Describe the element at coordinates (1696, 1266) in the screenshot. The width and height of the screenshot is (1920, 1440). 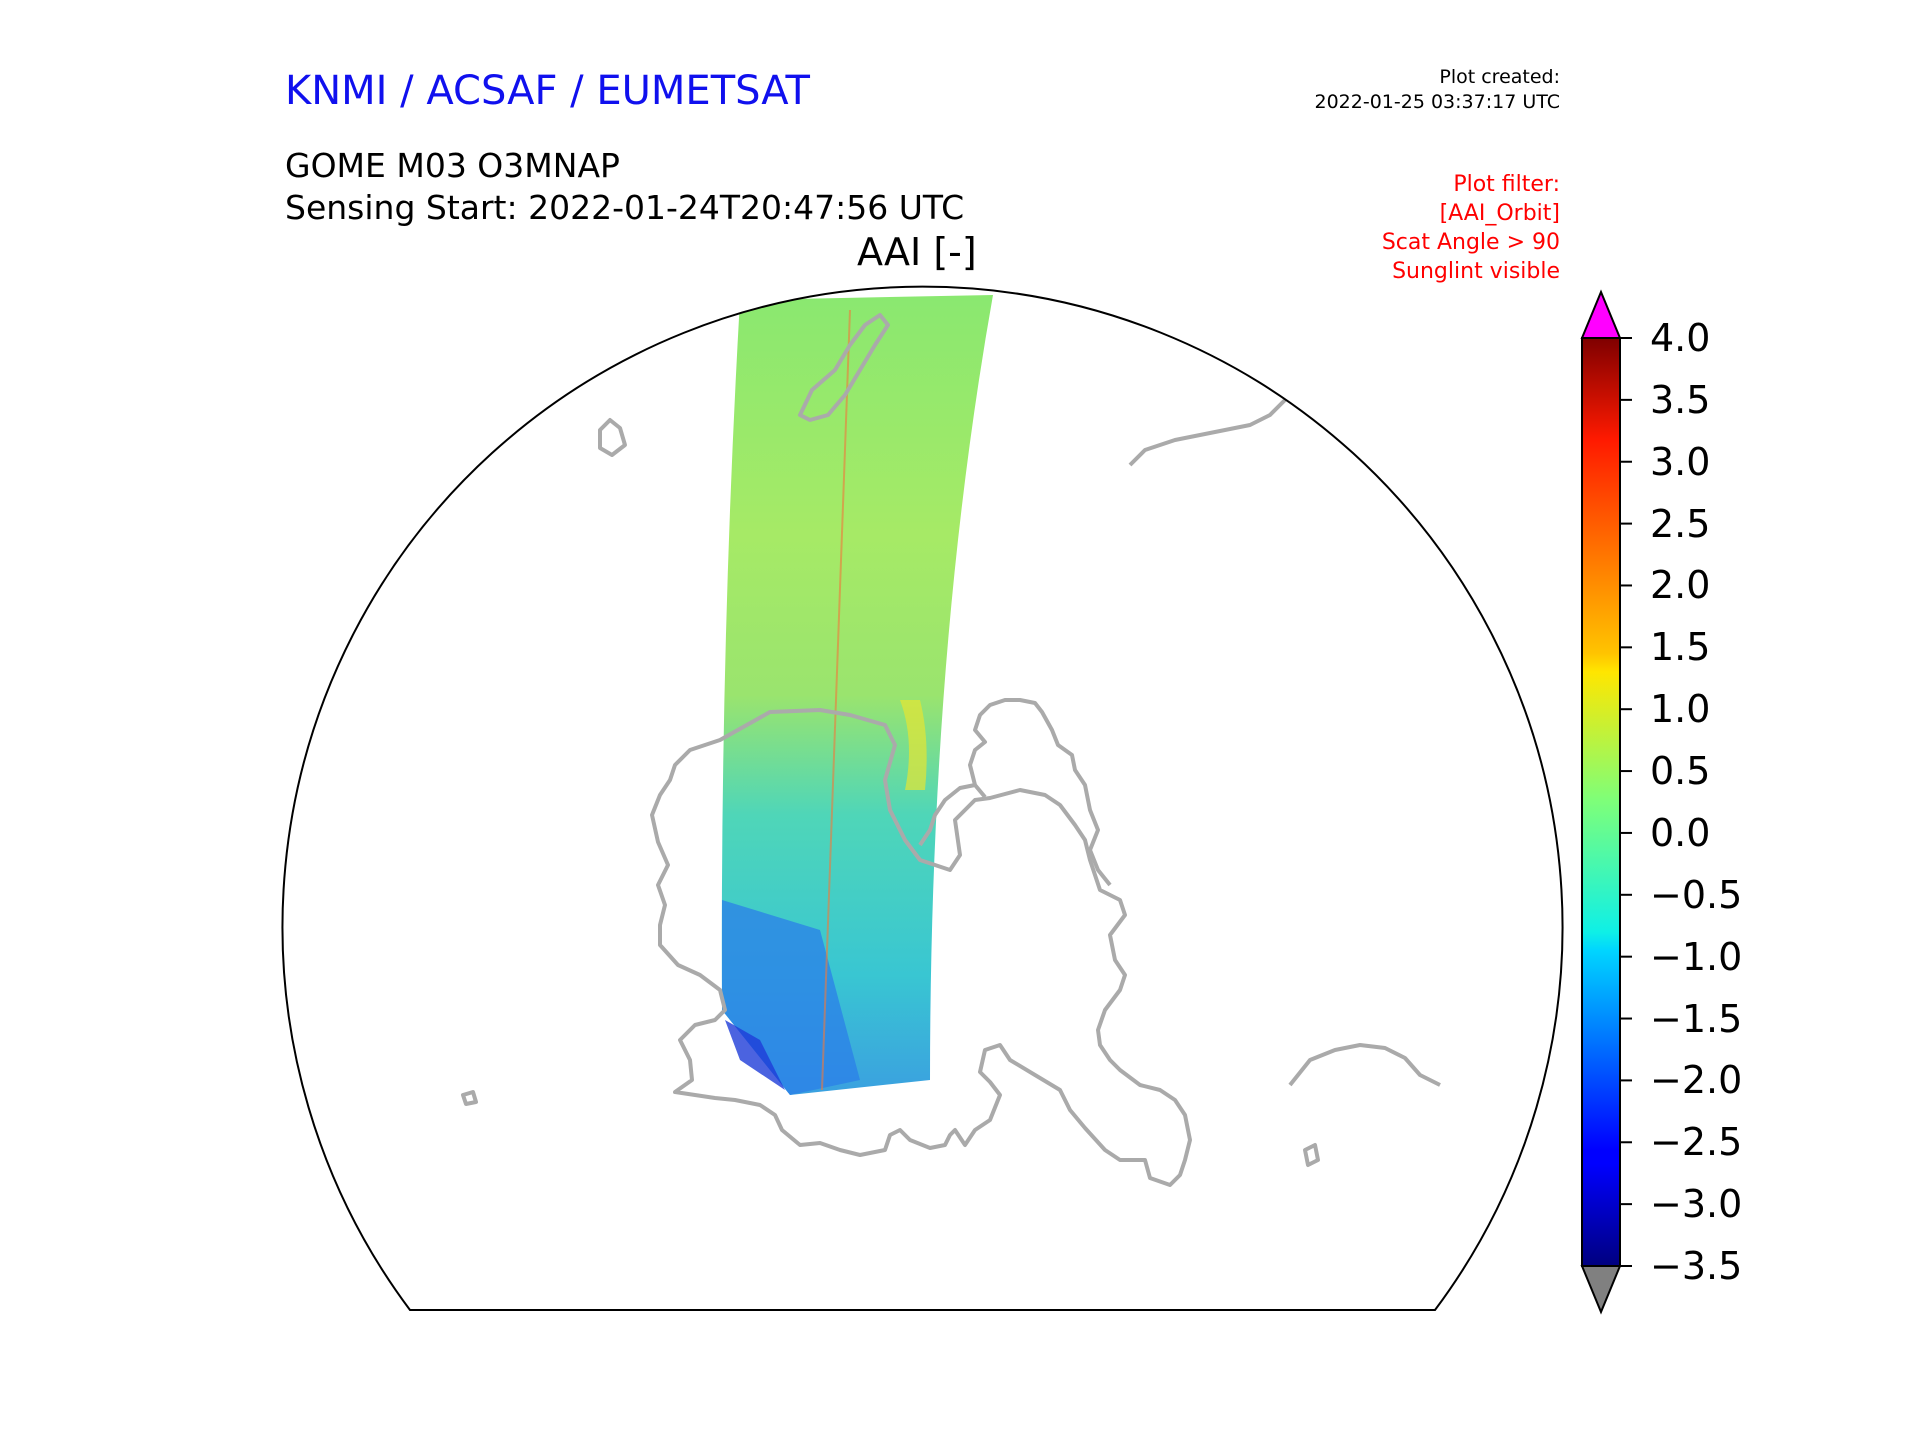
I see `colorbar-tick-label: −3.5` at that location.